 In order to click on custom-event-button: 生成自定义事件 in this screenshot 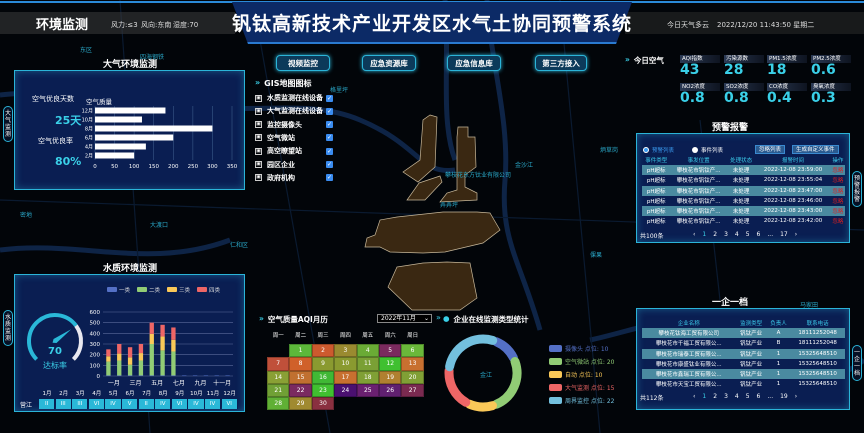, I will do `click(815, 149)`.